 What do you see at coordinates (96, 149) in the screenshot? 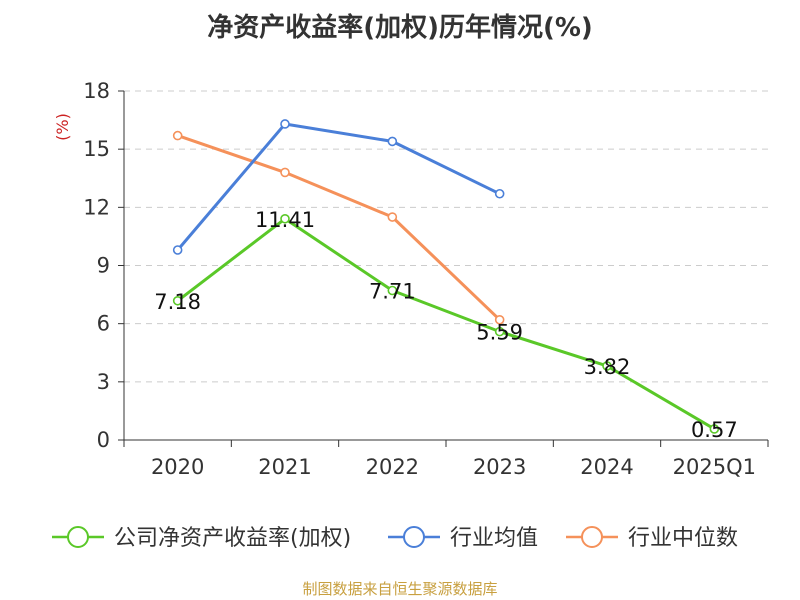
I see `y-tick-label-15: 15` at bounding box center [96, 149].